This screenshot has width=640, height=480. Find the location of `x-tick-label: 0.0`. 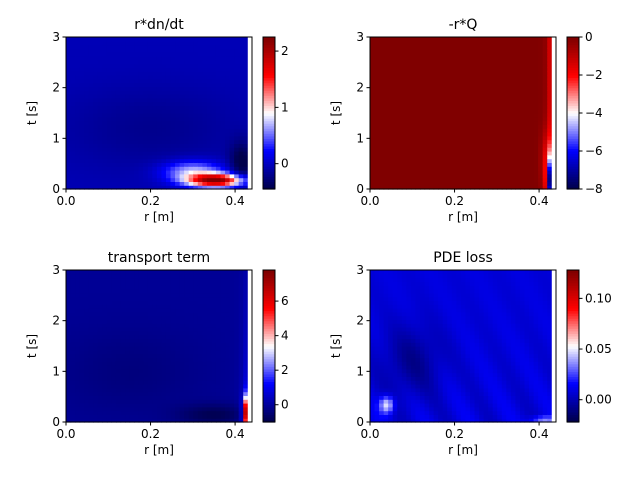

x-tick-label: 0.0 is located at coordinates (369, 201).